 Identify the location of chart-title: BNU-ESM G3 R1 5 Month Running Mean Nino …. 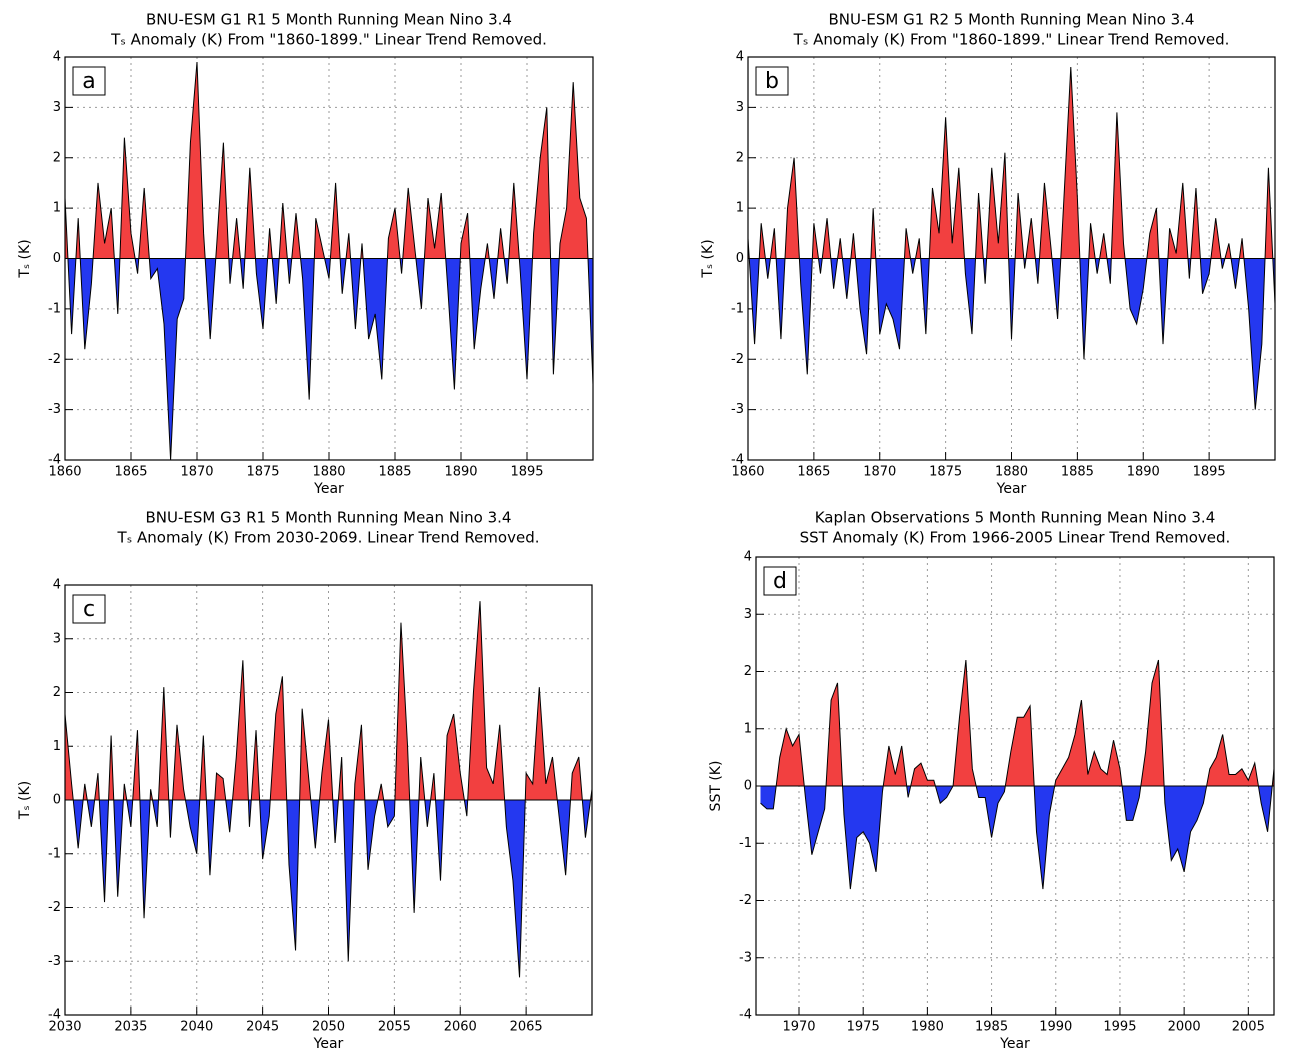
(329, 518).